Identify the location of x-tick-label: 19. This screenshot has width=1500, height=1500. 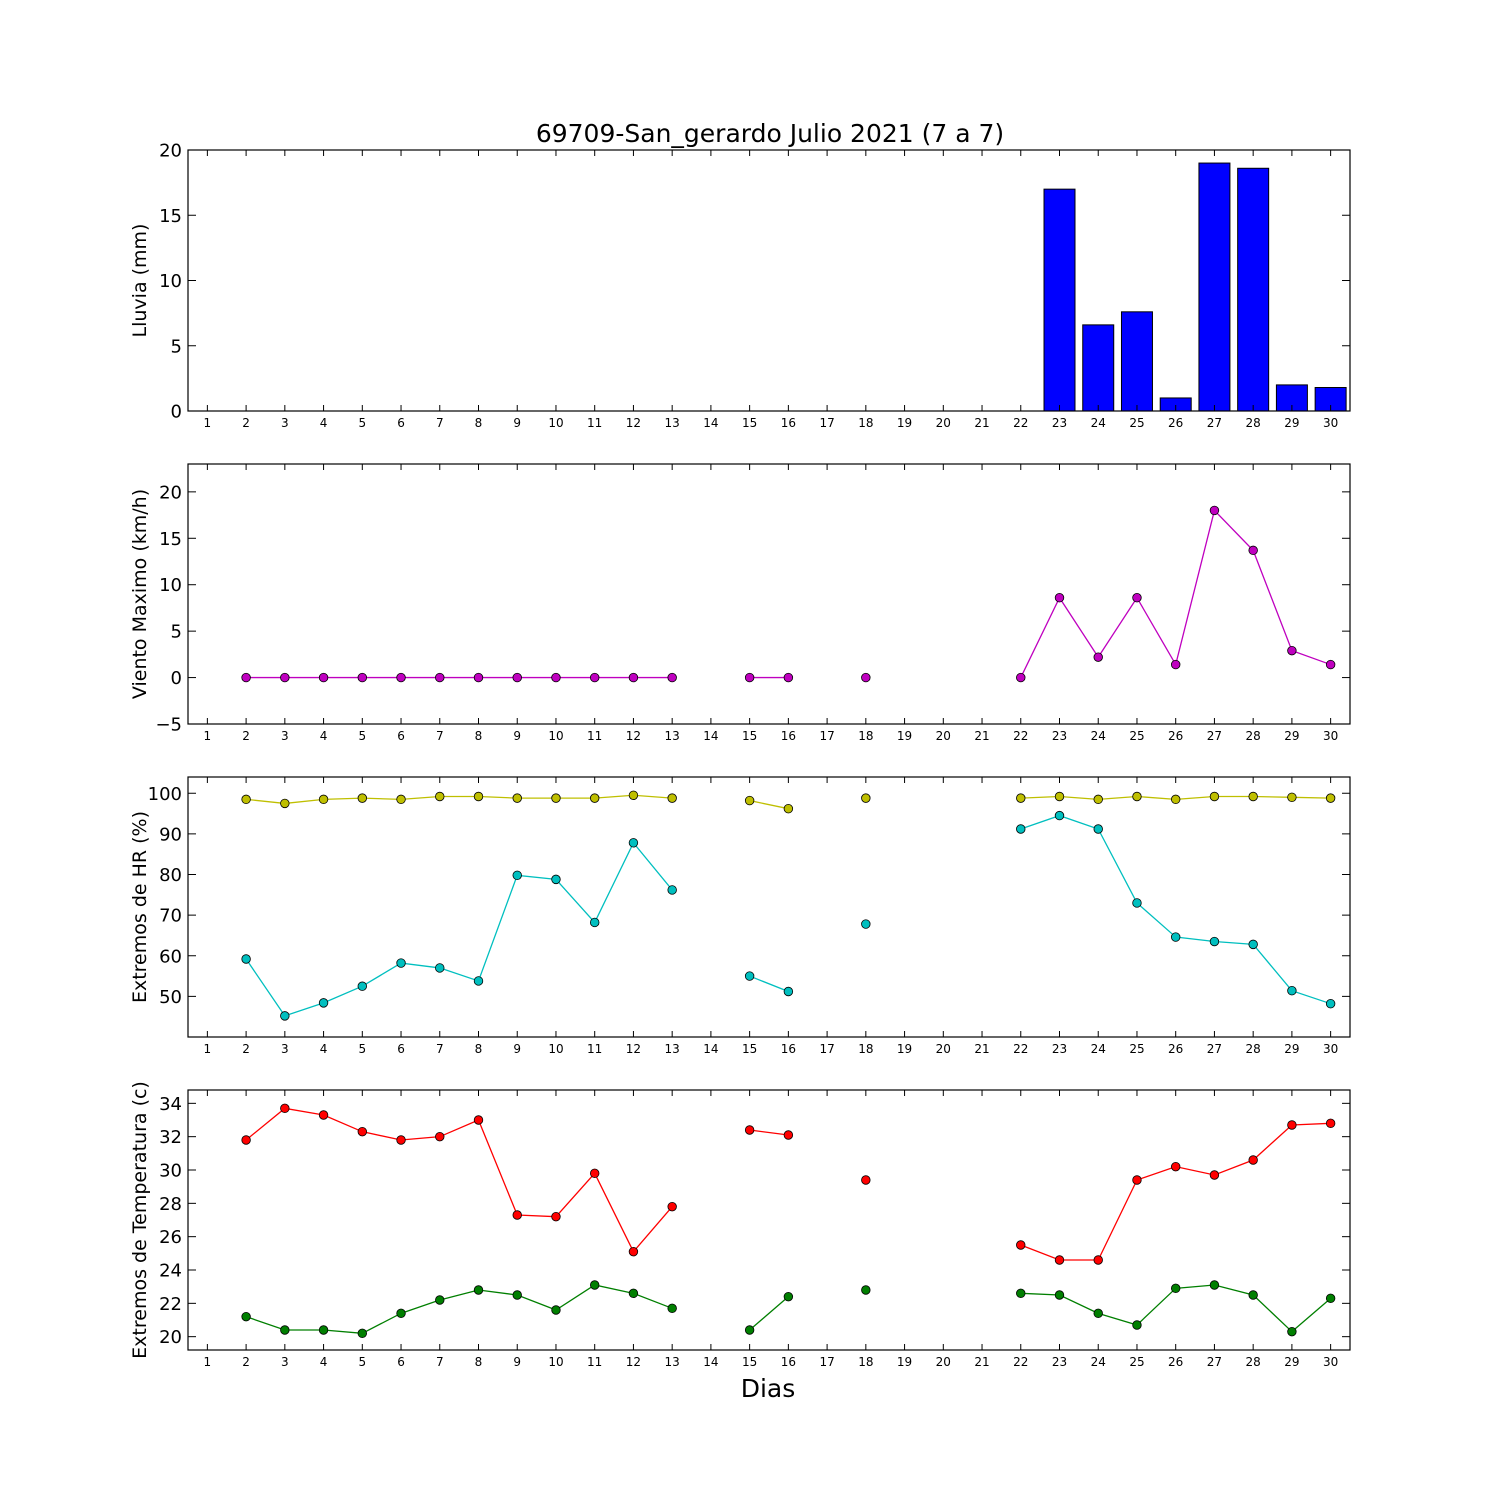
(904, 423).